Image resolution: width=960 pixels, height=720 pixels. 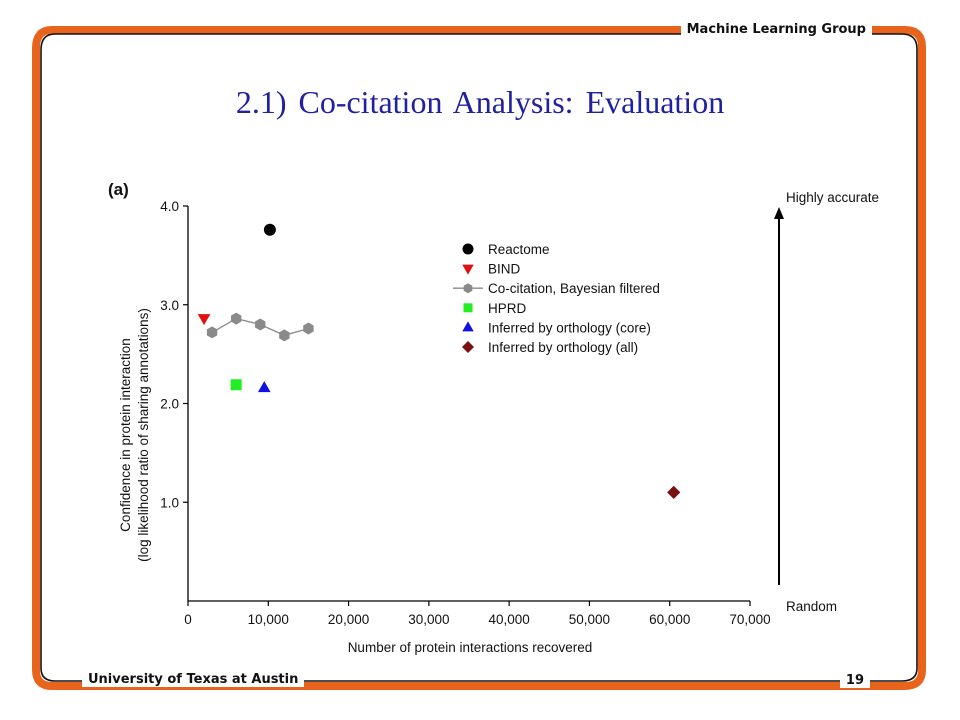 What do you see at coordinates (169, 305) in the screenshot?
I see `y-tick-label: 3.0` at bounding box center [169, 305].